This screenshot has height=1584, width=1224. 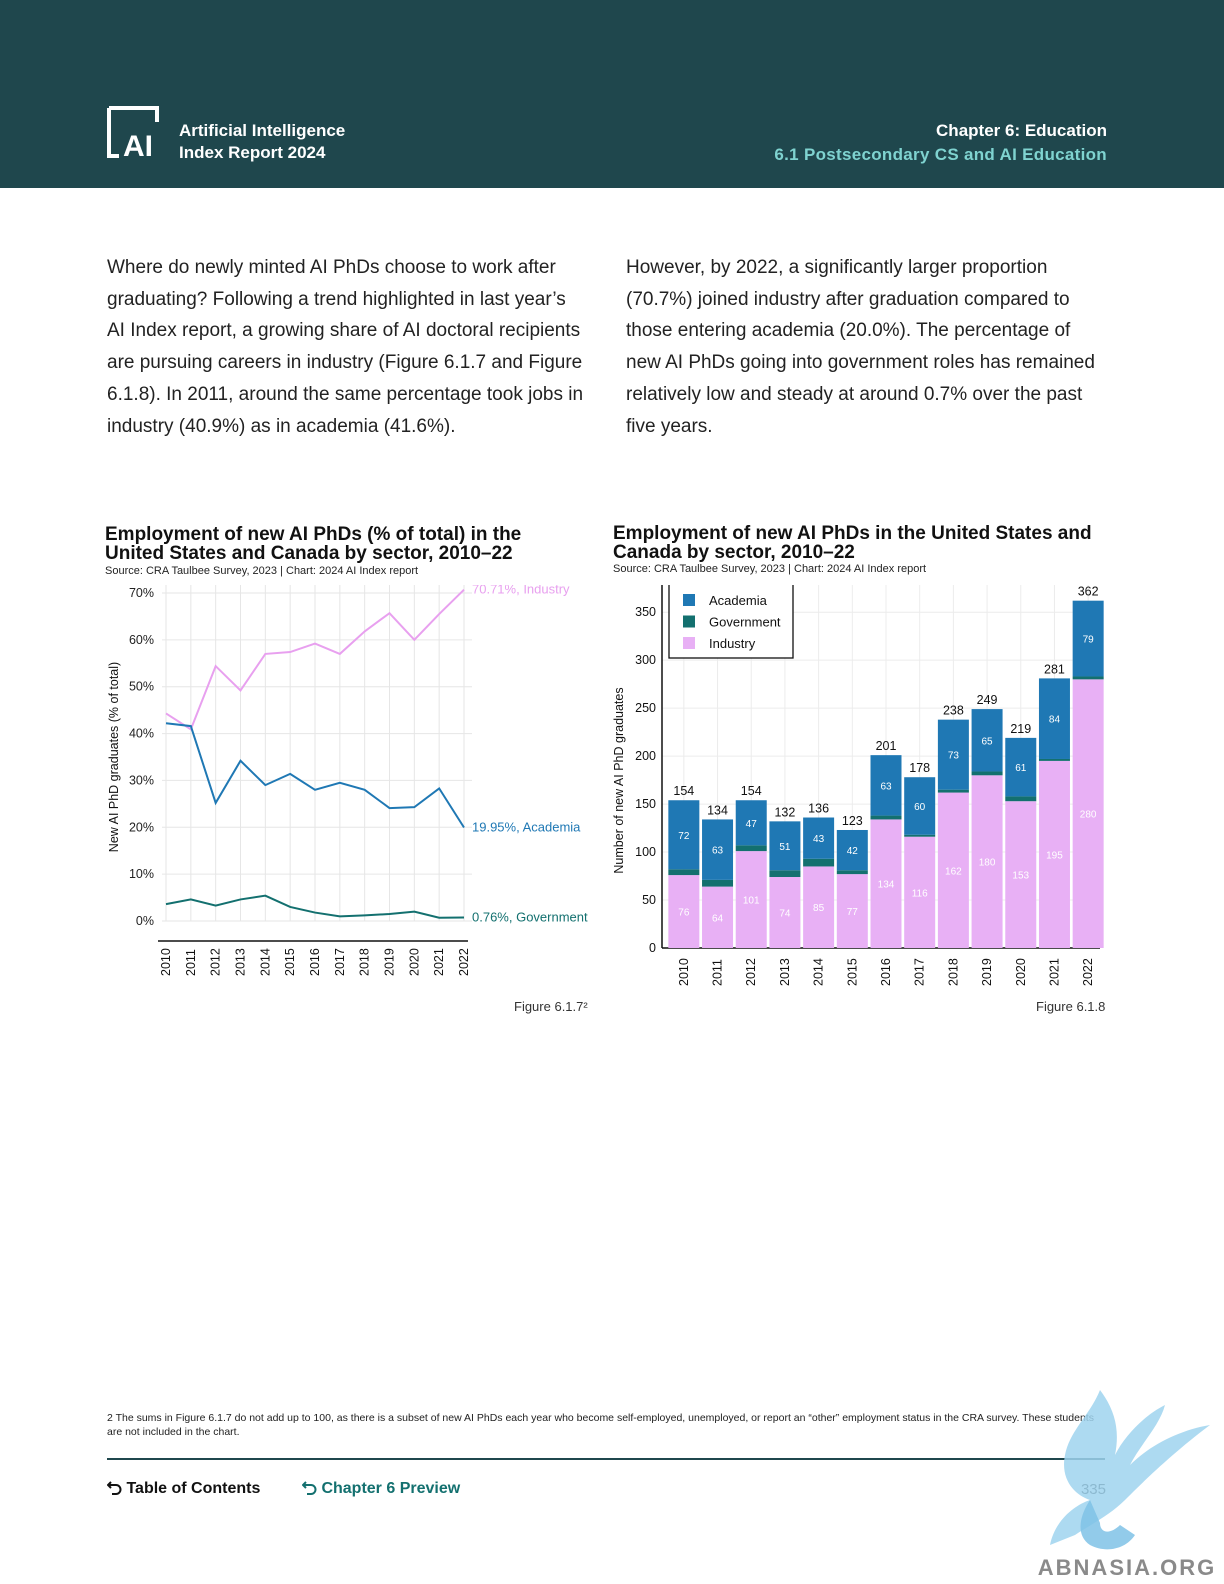 I want to click on line-chart-x-tick-label: 2020, so click(x=414, y=962).